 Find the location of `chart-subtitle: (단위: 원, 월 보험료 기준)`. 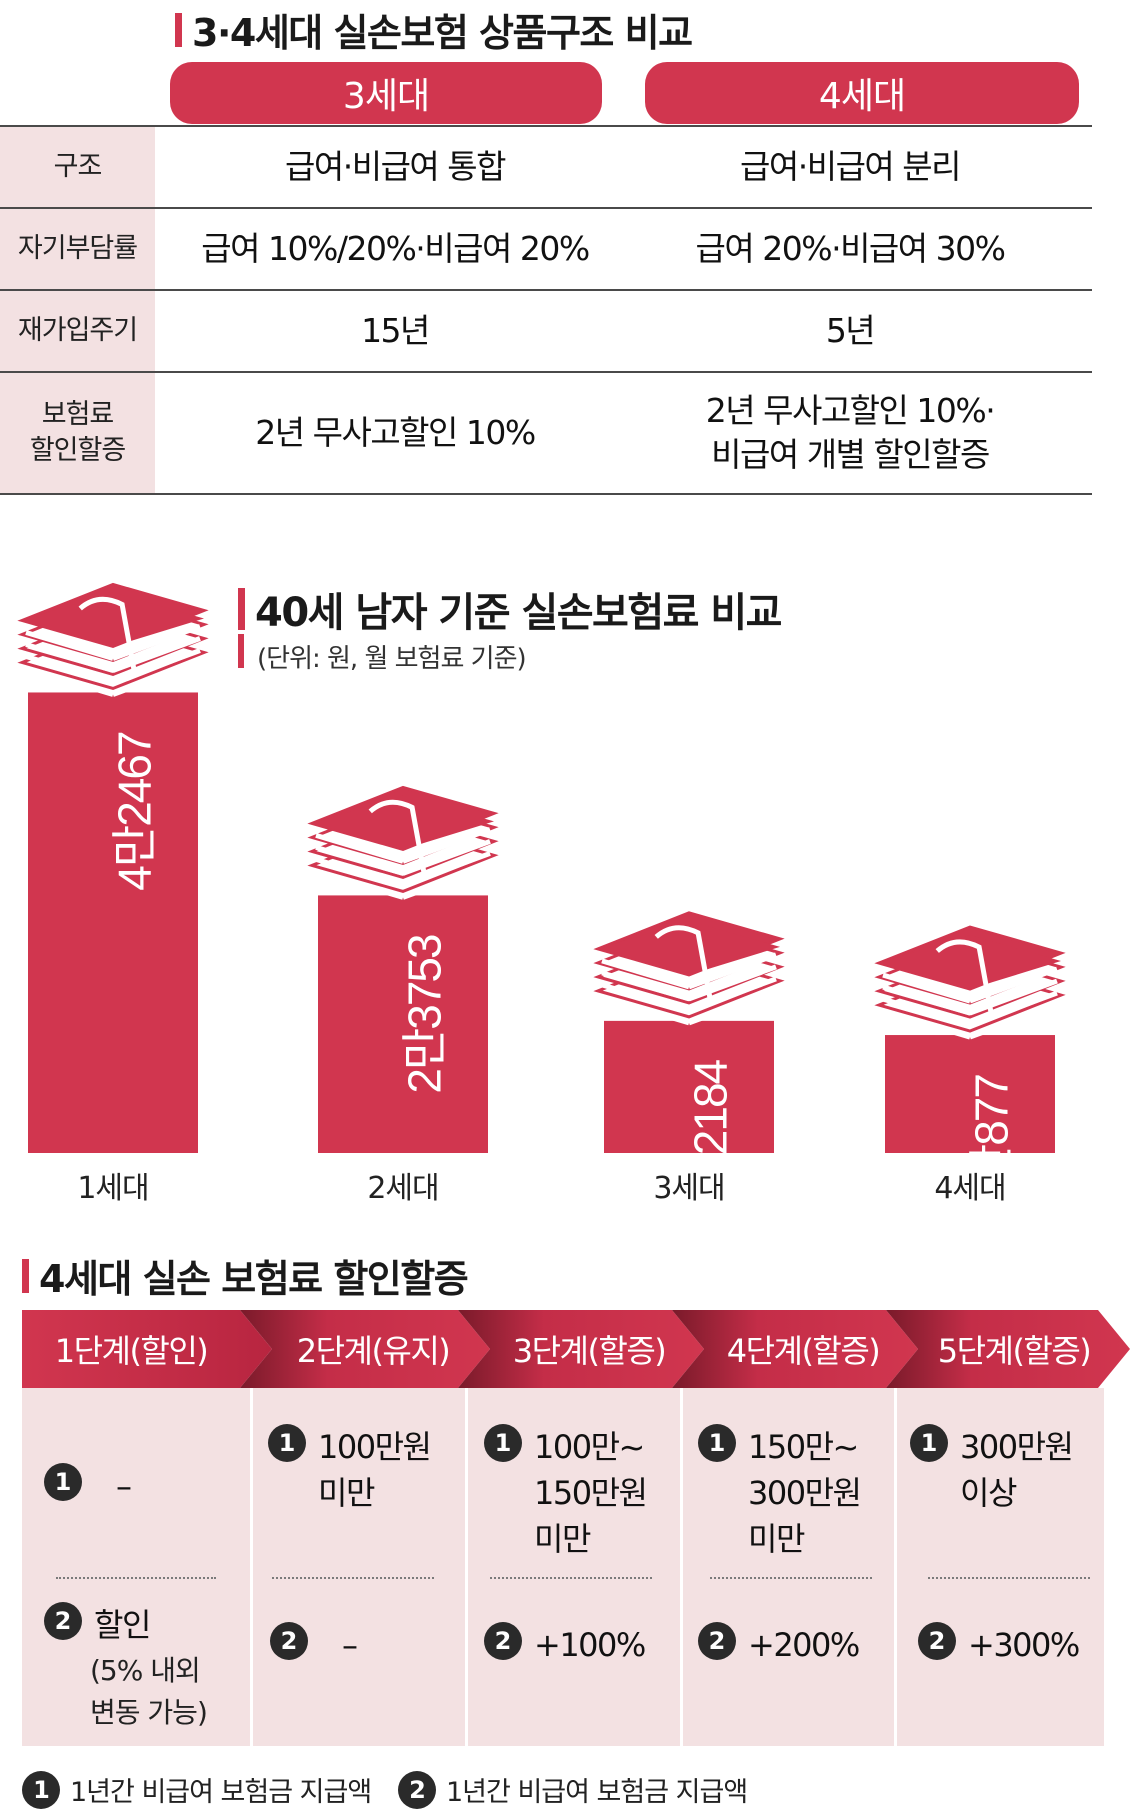

chart-subtitle: (단위: 원, 월 보험료 기준) is located at coordinates (392, 659).